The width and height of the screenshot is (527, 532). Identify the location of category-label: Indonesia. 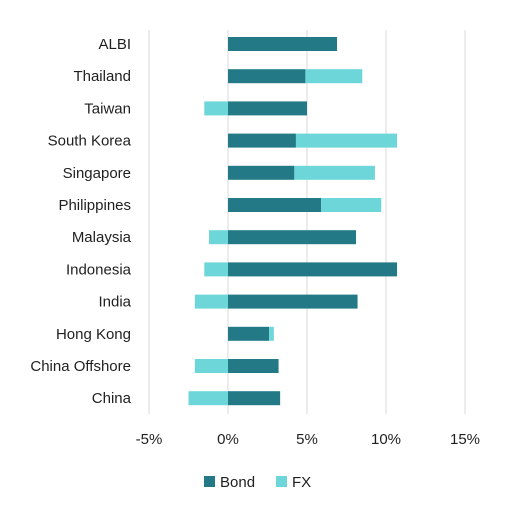
(99, 269).